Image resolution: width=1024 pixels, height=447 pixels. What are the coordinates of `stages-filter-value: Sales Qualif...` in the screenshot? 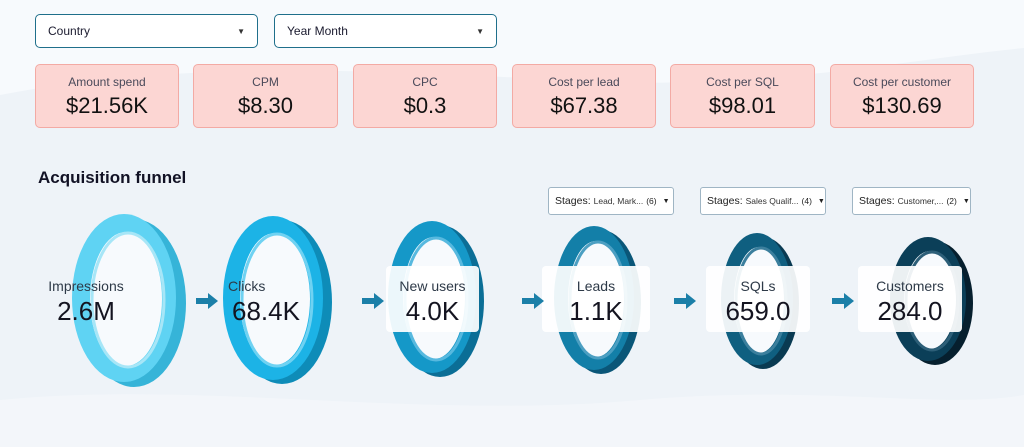 It's located at (772, 201).